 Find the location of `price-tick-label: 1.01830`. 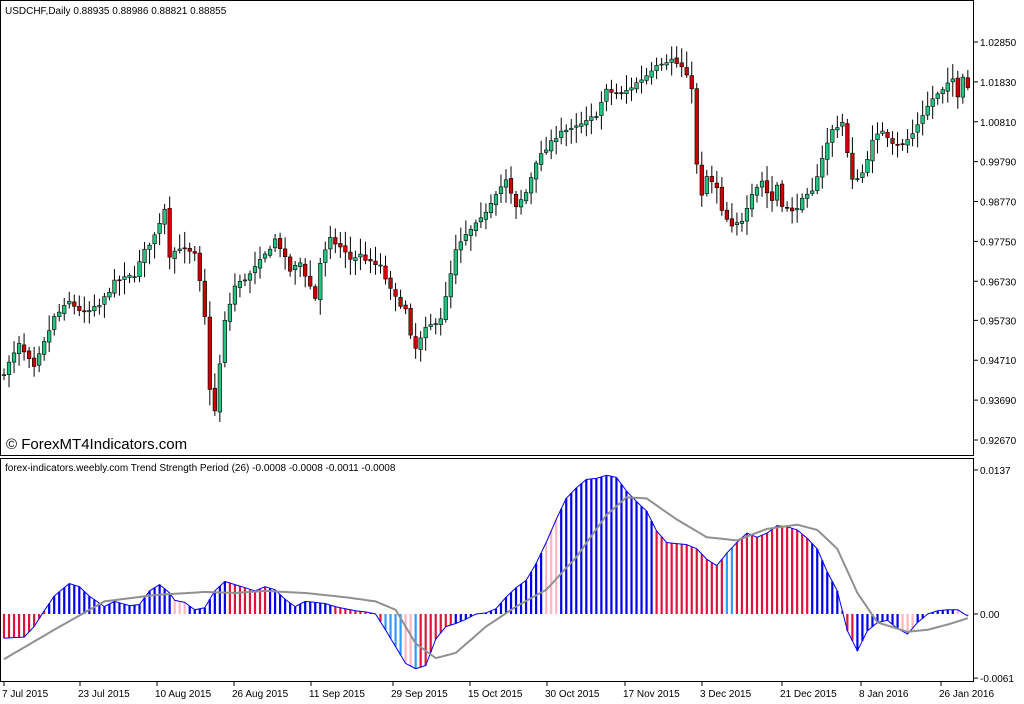

price-tick-label: 1.01830 is located at coordinates (998, 83).